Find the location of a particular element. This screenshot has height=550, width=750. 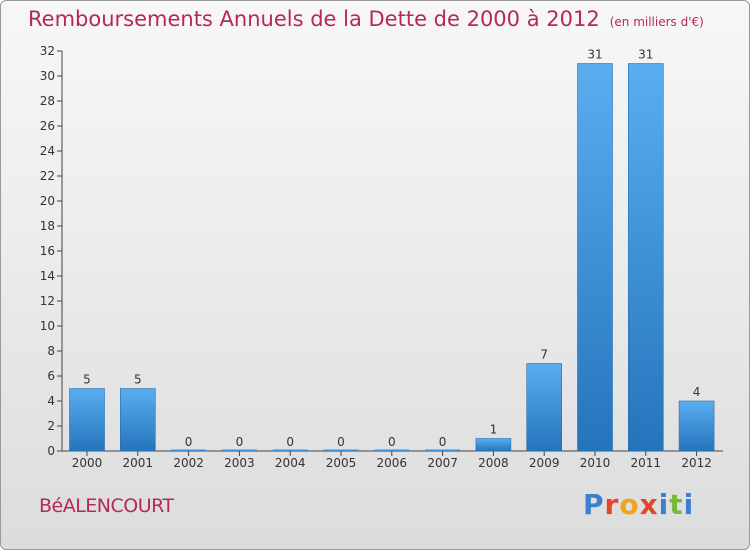

data-label-2006: 0 is located at coordinates (392, 442).